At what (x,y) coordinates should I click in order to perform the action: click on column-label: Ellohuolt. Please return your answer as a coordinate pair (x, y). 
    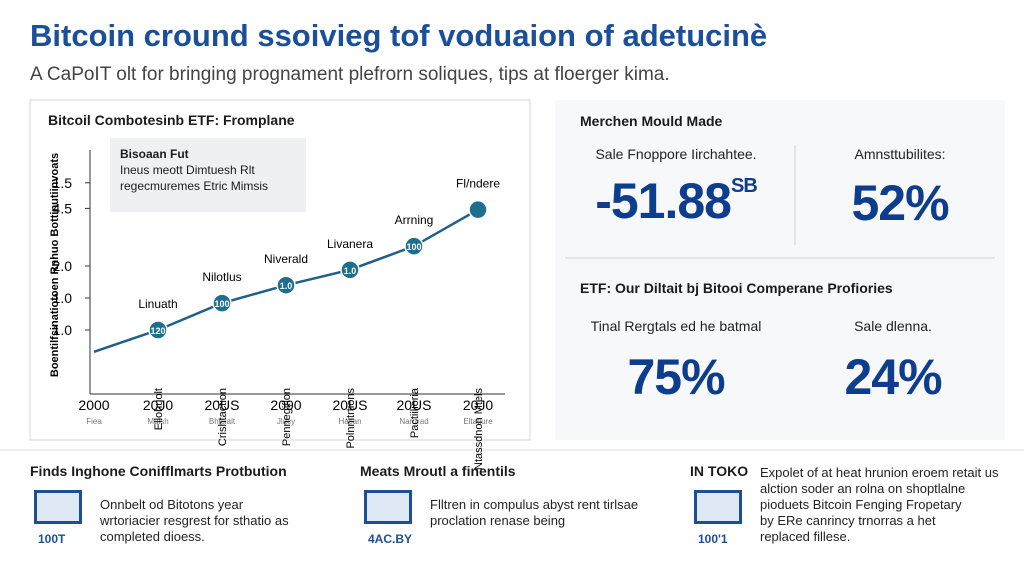
    Looking at the image, I should click on (159, 409).